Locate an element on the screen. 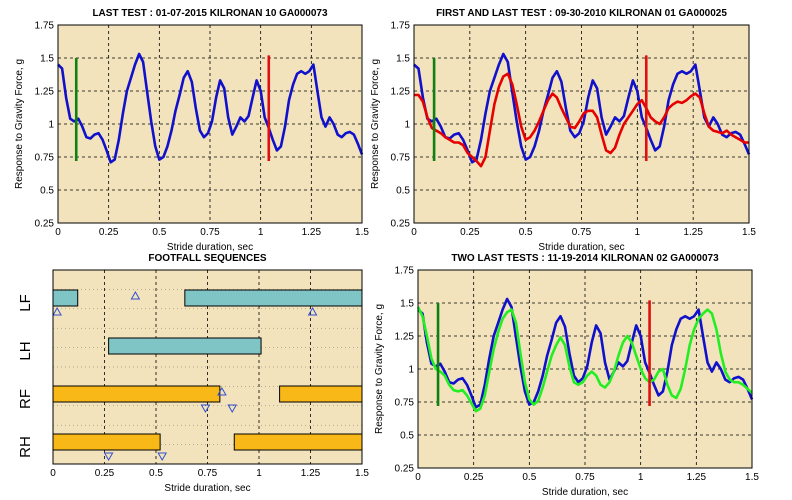 The image size is (792, 500). lane-label-lf: LF is located at coordinates (25, 303).